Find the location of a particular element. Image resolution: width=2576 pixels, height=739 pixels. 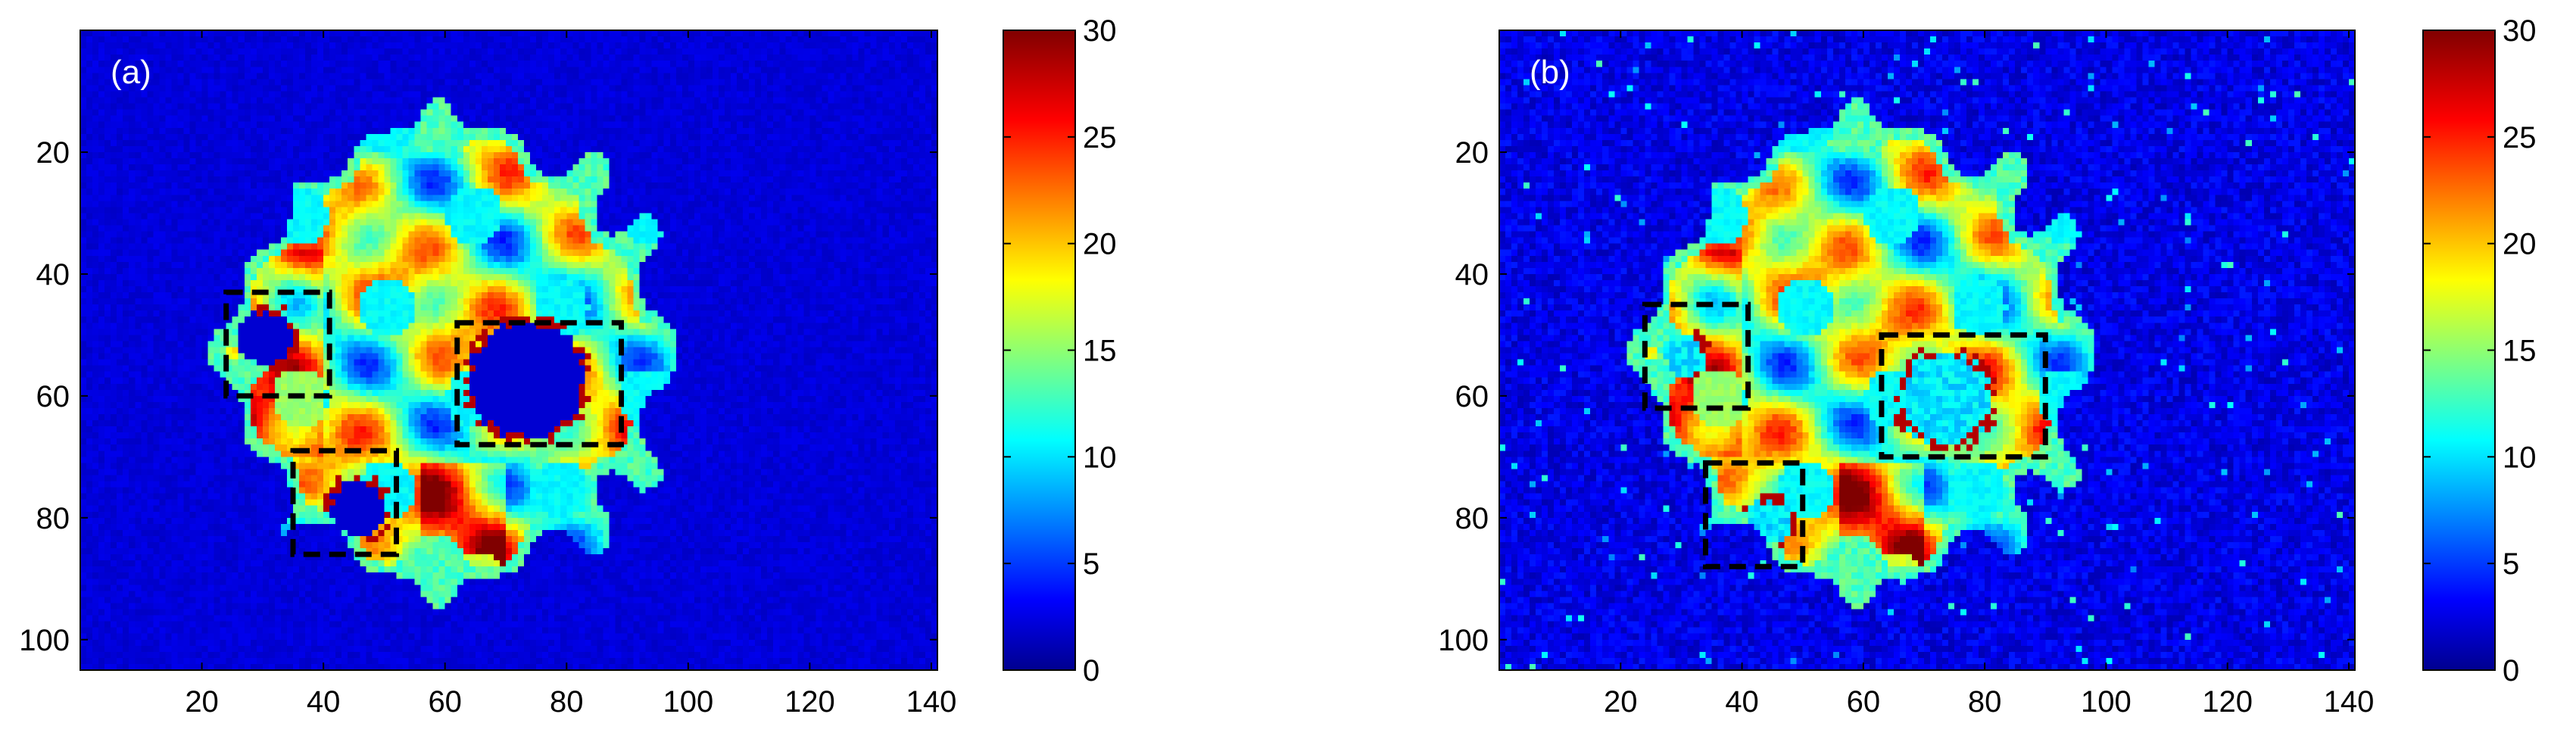

panel-label: (b) is located at coordinates (1550, 72).